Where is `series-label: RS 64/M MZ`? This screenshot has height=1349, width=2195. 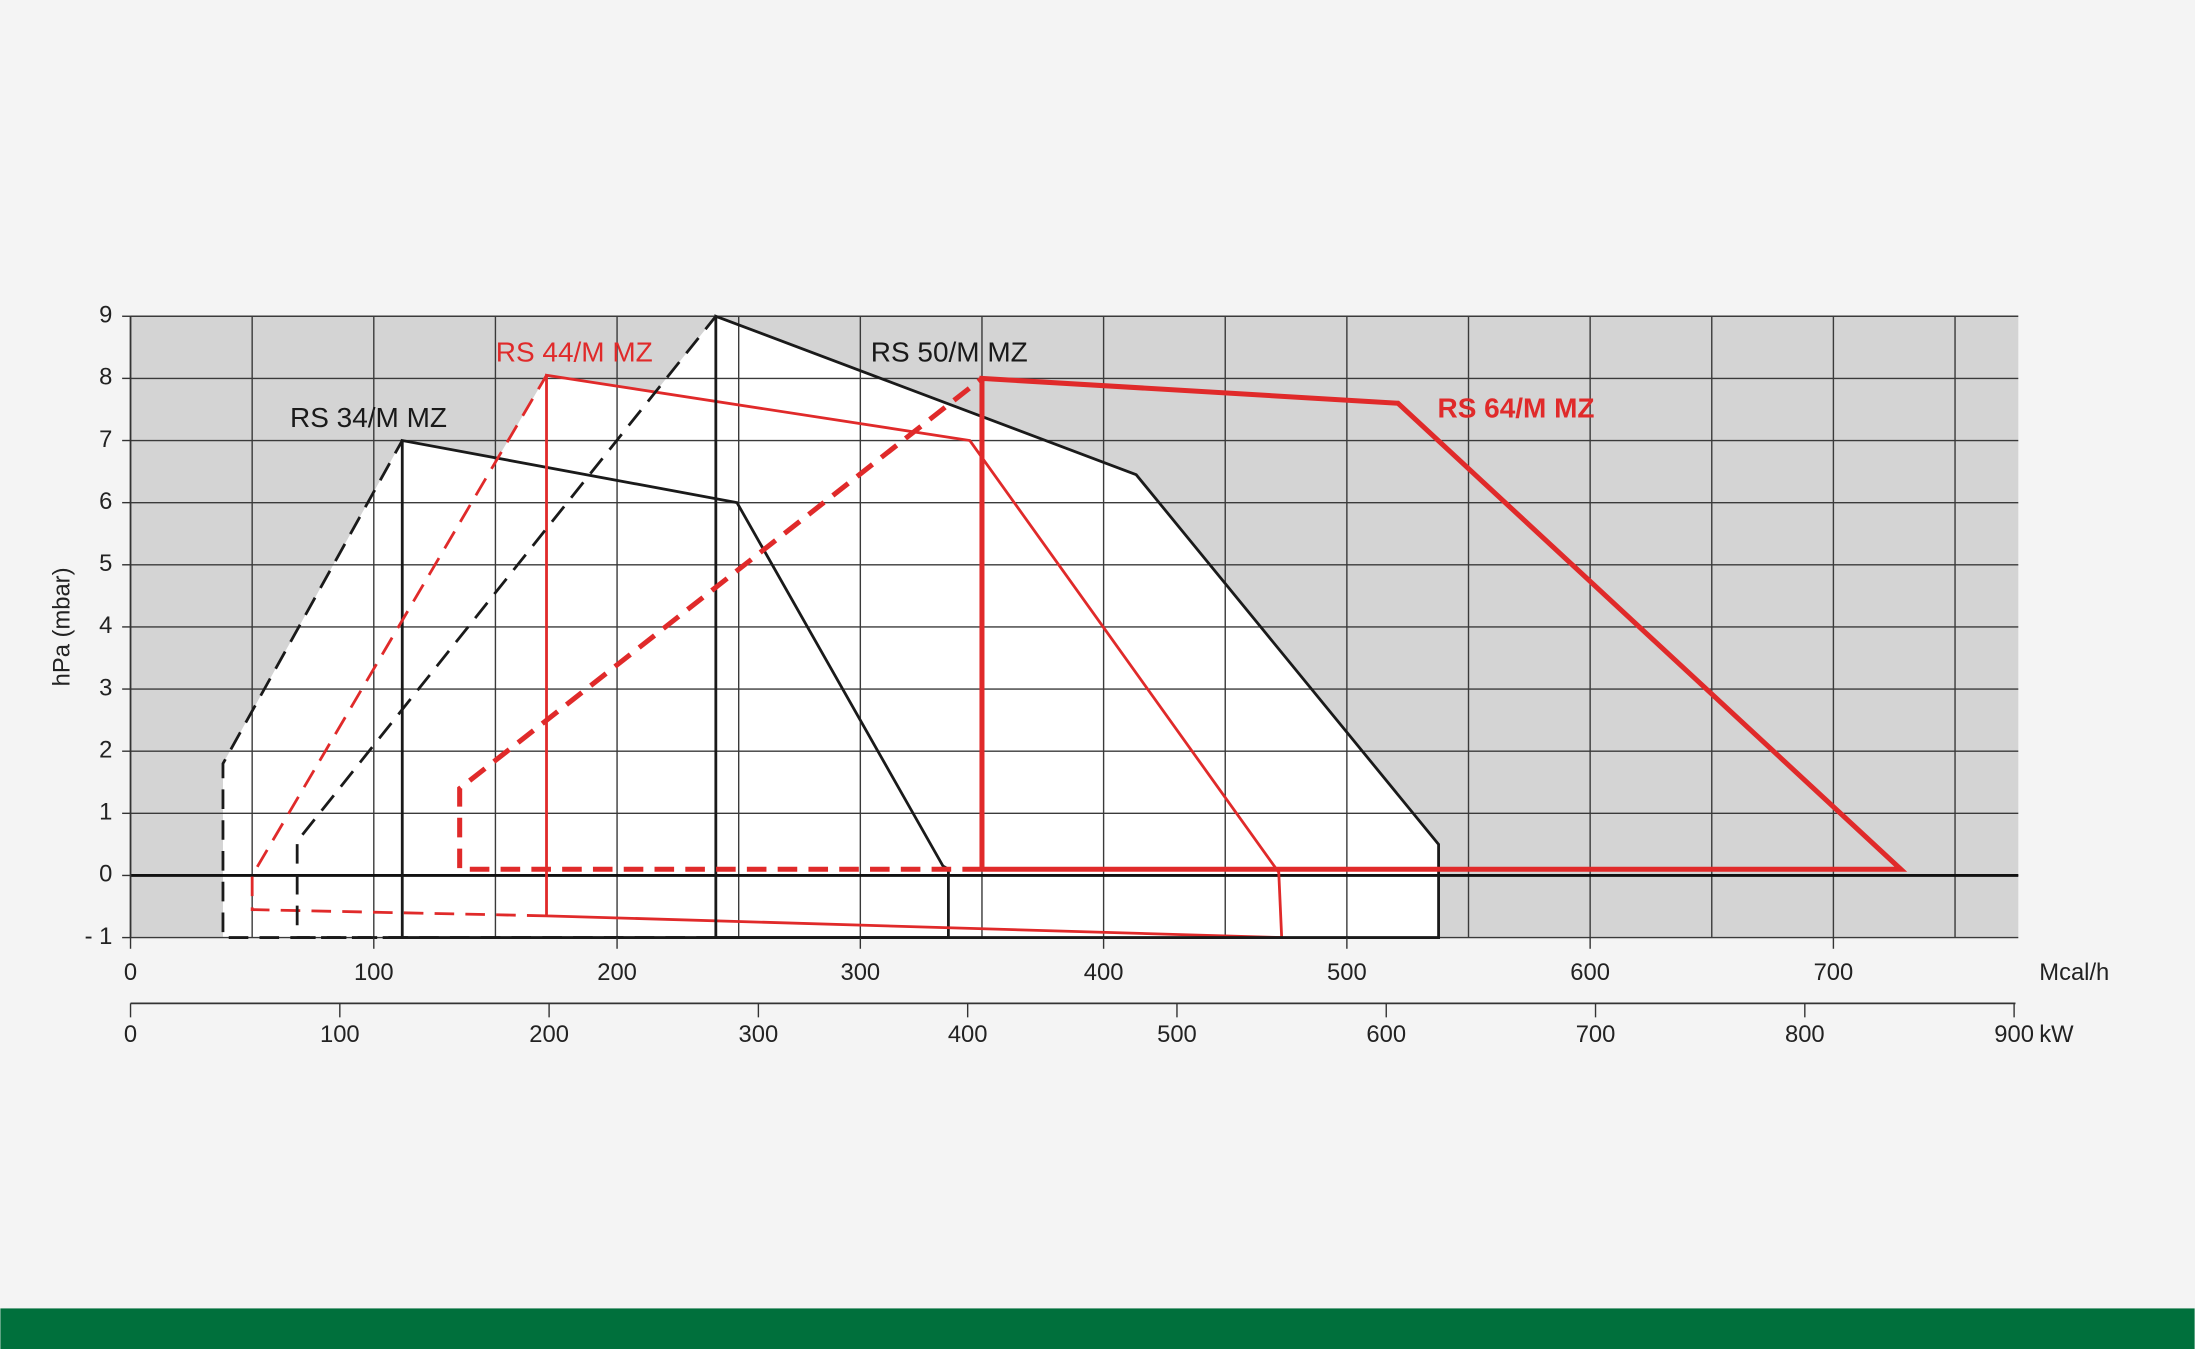 series-label: RS 64/M MZ is located at coordinates (1516, 407).